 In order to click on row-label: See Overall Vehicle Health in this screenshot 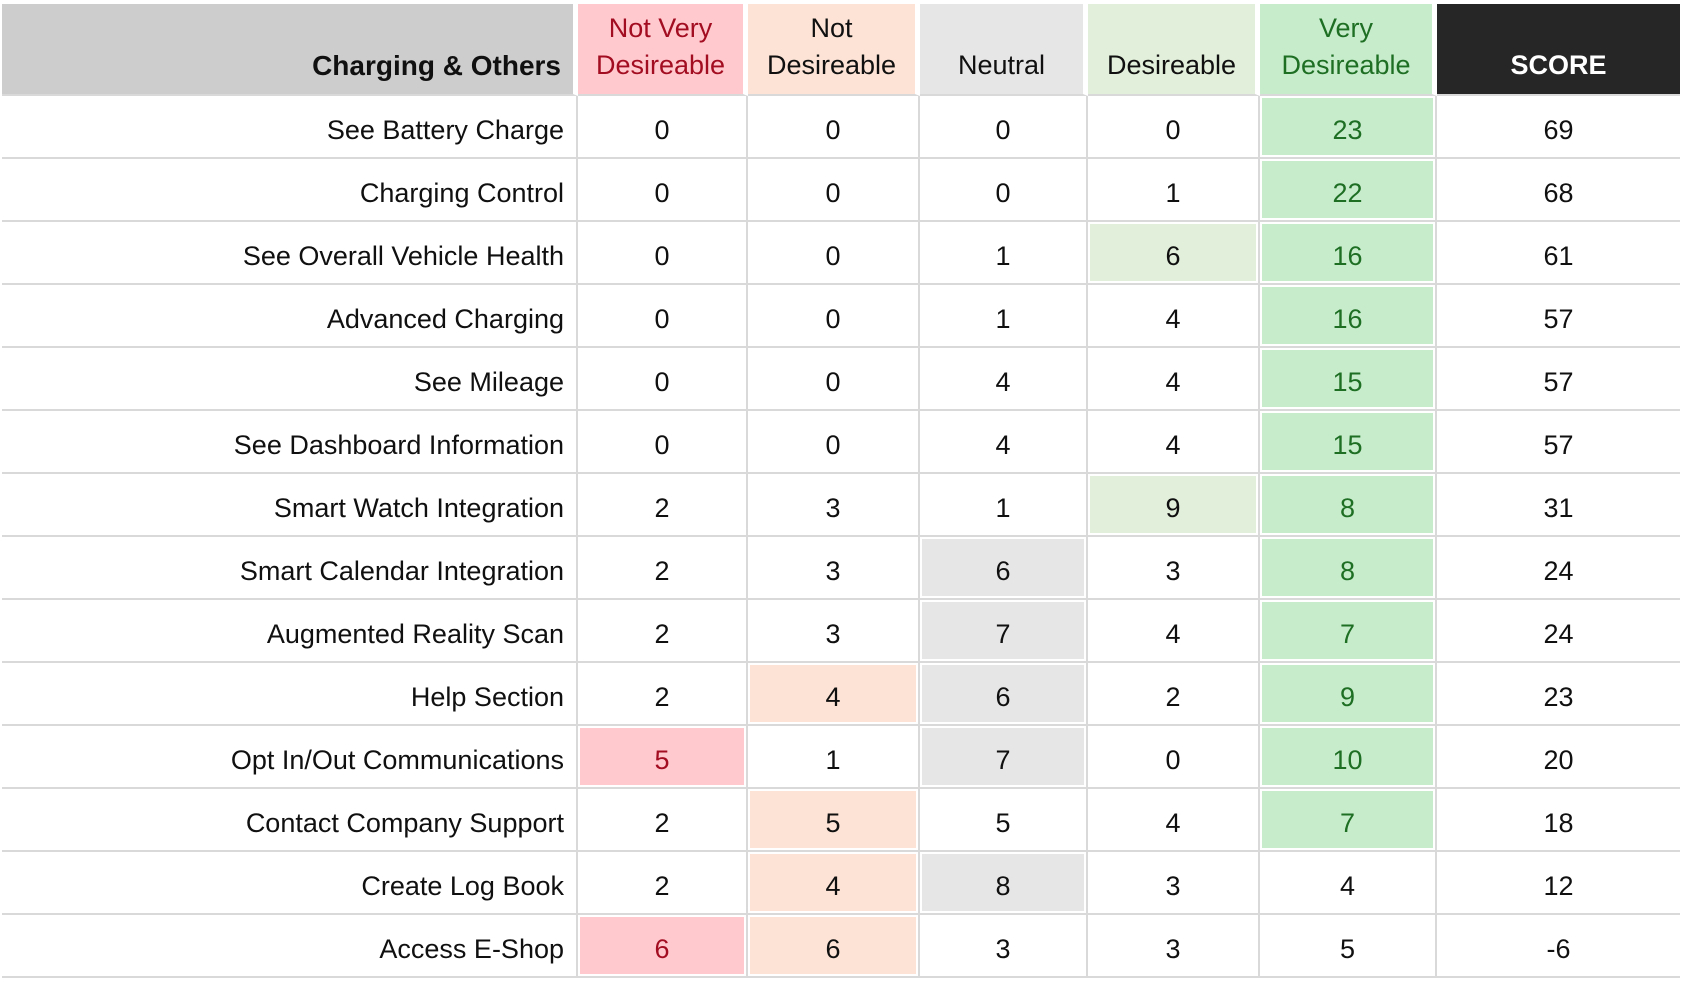, I will do `click(290, 253)`.